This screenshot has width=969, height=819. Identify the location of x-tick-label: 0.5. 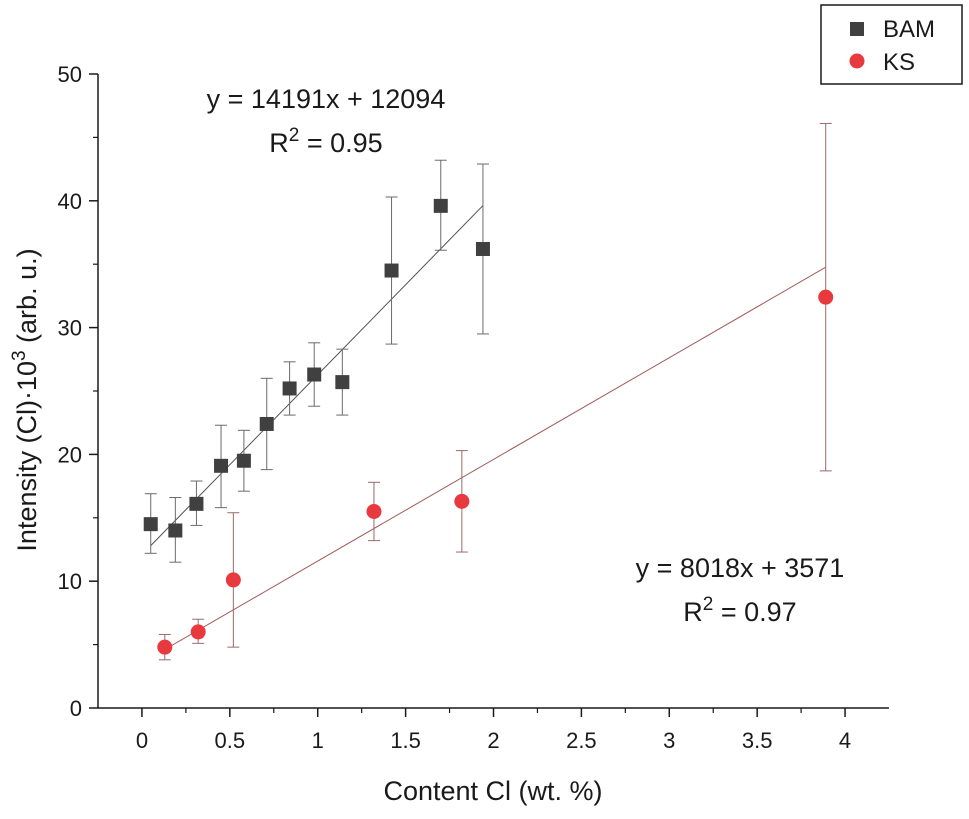
(230, 740).